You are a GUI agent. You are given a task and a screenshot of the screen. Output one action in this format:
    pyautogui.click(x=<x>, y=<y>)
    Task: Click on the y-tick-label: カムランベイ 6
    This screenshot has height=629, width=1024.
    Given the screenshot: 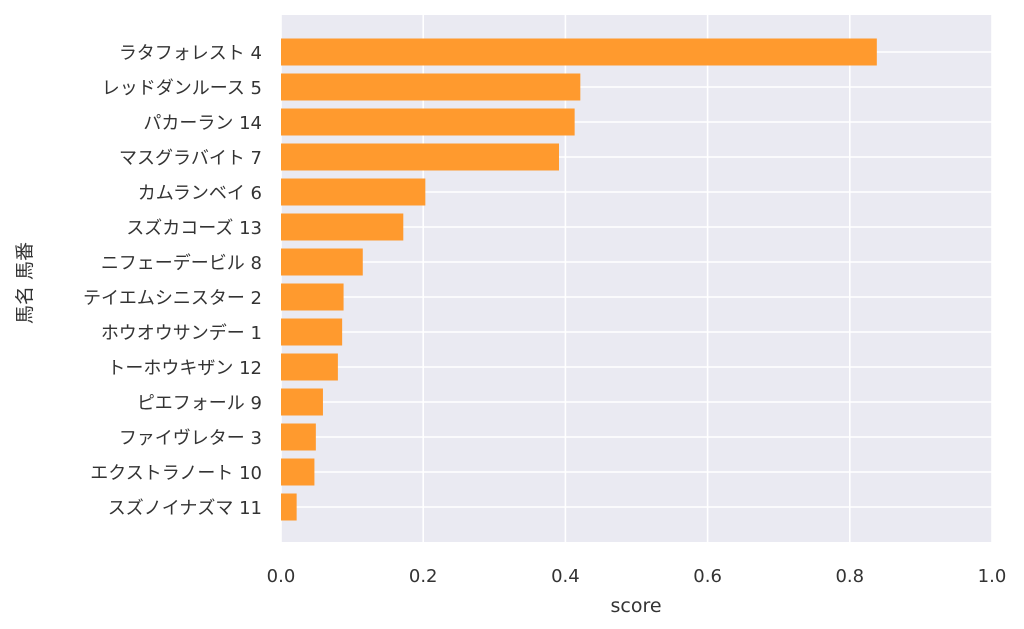 What is the action you would take?
    pyautogui.click(x=200, y=193)
    